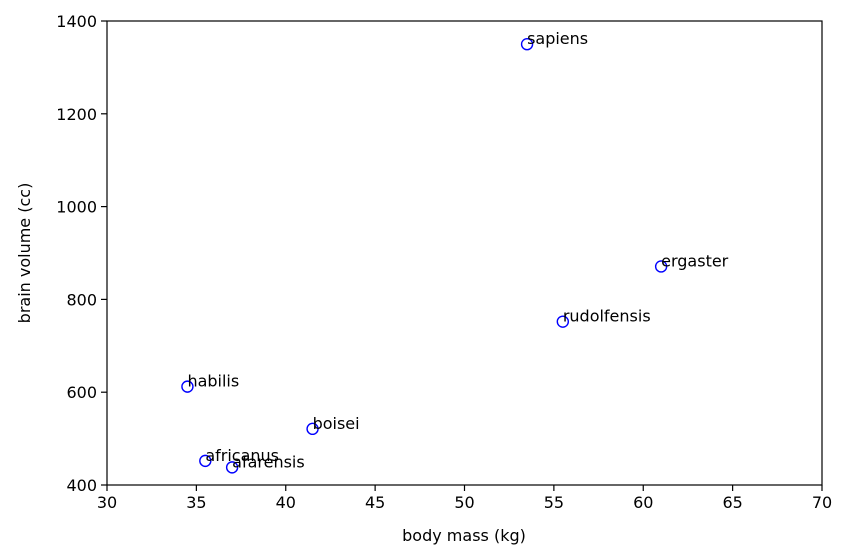 The image size is (849, 559). What do you see at coordinates (286, 502) in the screenshot?
I see `x-tick-label: 40` at bounding box center [286, 502].